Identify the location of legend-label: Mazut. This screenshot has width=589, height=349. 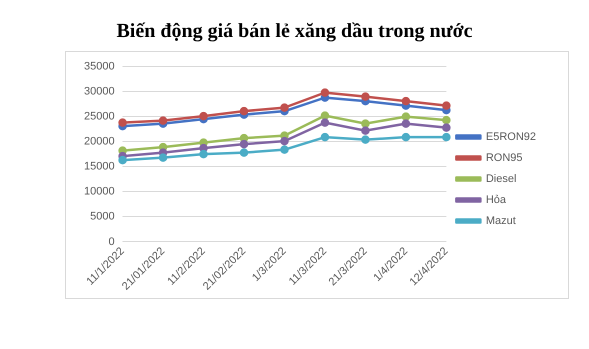
(501, 221).